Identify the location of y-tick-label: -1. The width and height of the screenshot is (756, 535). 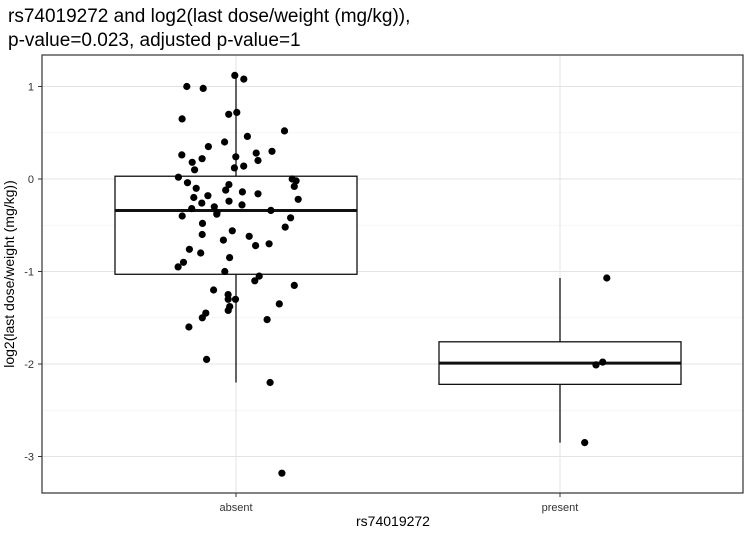
(29, 273).